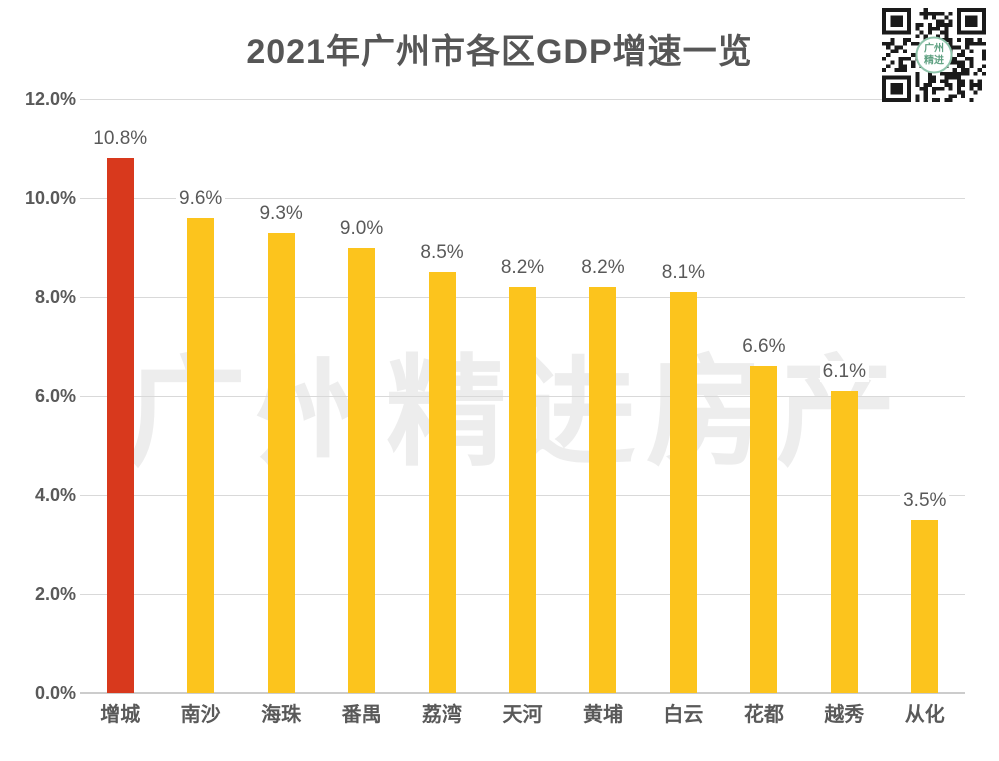 Image resolution: width=999 pixels, height=761 pixels. I want to click on x-axis-category-label: 白云, so click(683, 715).